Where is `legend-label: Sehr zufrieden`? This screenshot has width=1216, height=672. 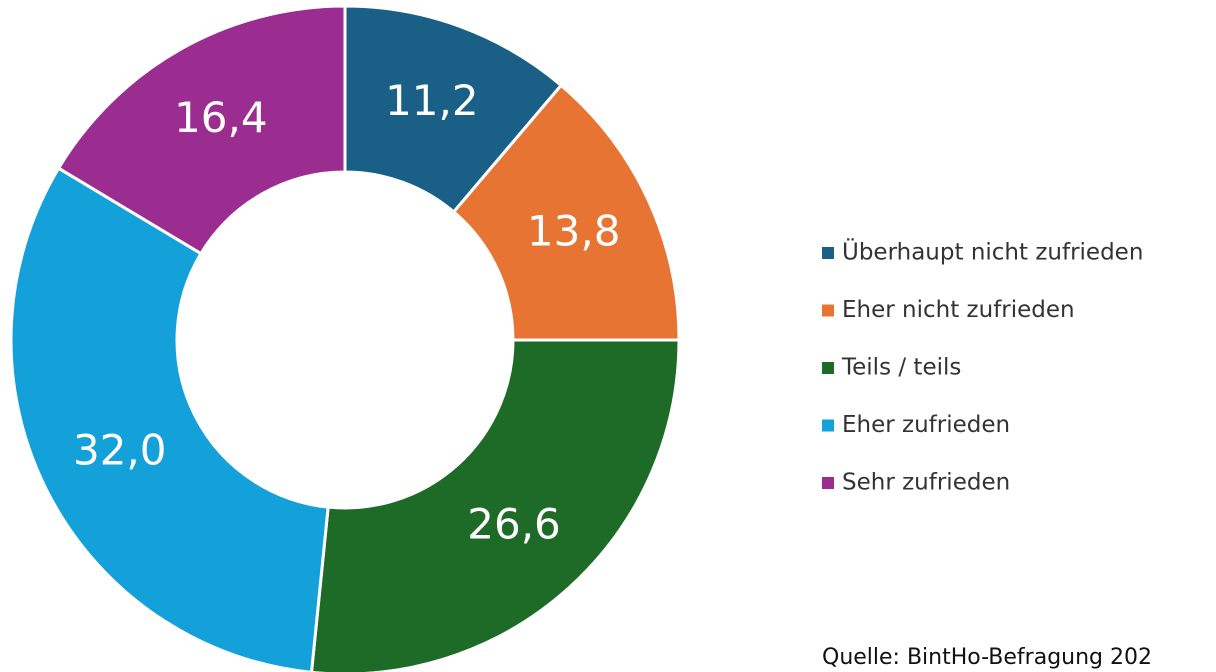 legend-label: Sehr zufrieden is located at coordinates (926, 483).